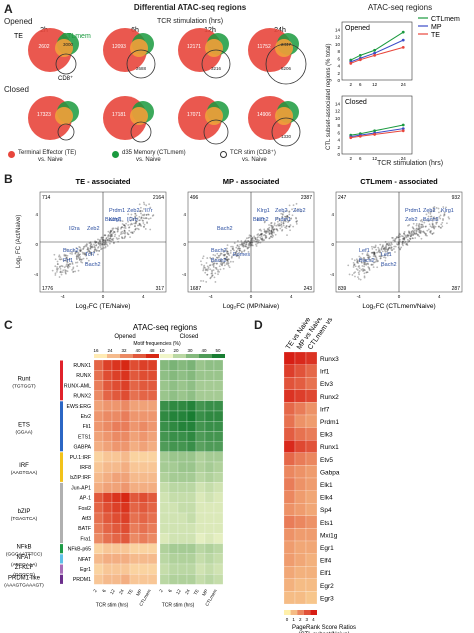 This screenshot has height=633, width=474. What do you see at coordinates (80, 458) in the screenshot?
I see `heatmap-row-label: PU.1:IRF` at bounding box center [80, 458].